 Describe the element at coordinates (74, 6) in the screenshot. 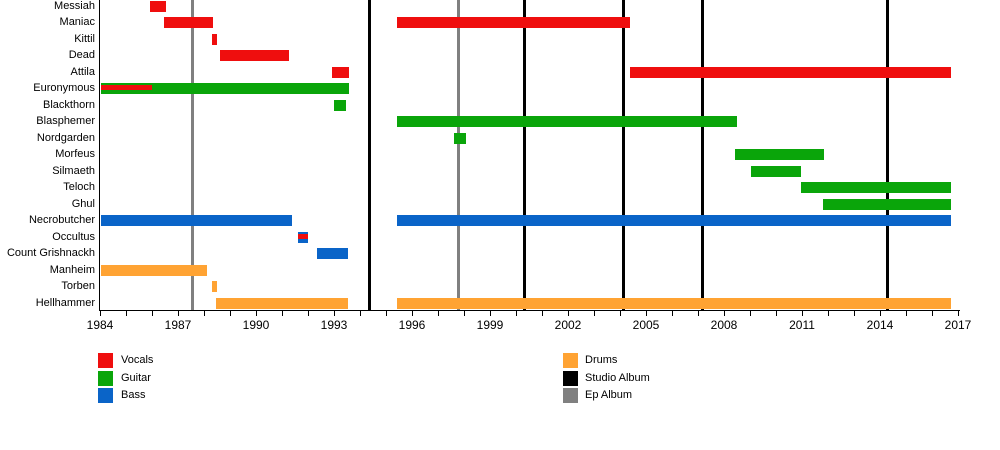

I see `row-label-messiah: Messiah` at that location.